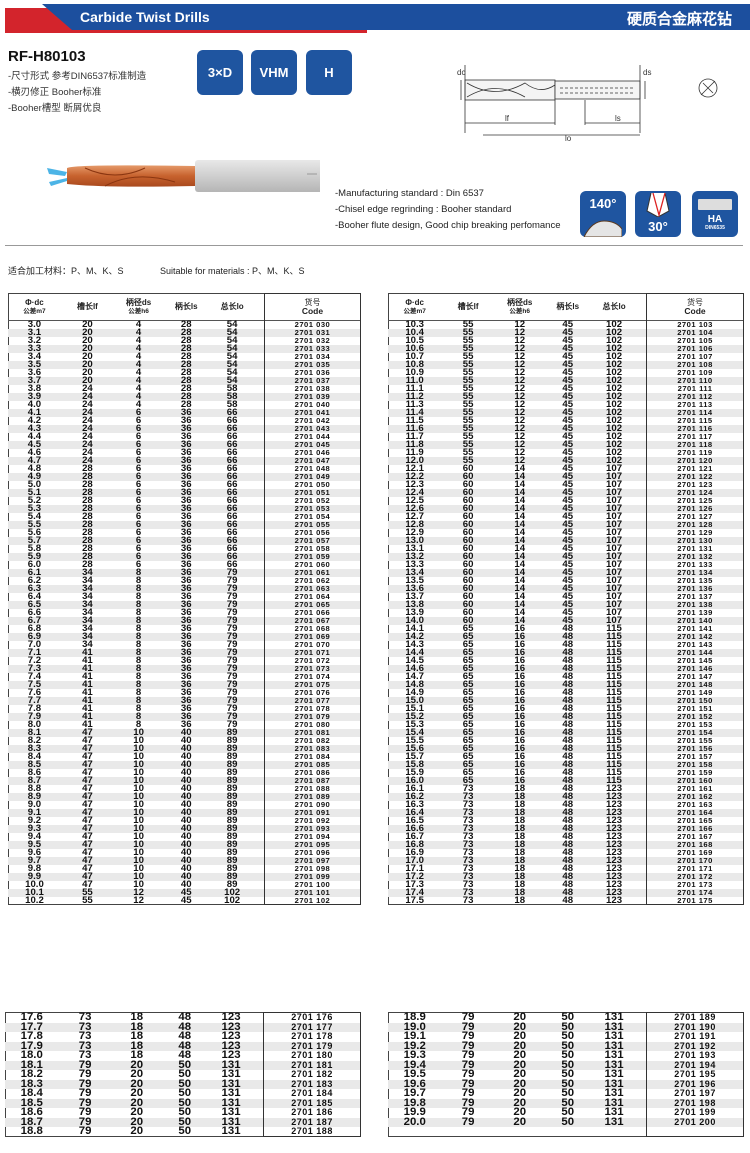 The image size is (750, 1153). Describe the element at coordinates (468, 756) in the screenshot. I see `lf-cell: 65` at that location.